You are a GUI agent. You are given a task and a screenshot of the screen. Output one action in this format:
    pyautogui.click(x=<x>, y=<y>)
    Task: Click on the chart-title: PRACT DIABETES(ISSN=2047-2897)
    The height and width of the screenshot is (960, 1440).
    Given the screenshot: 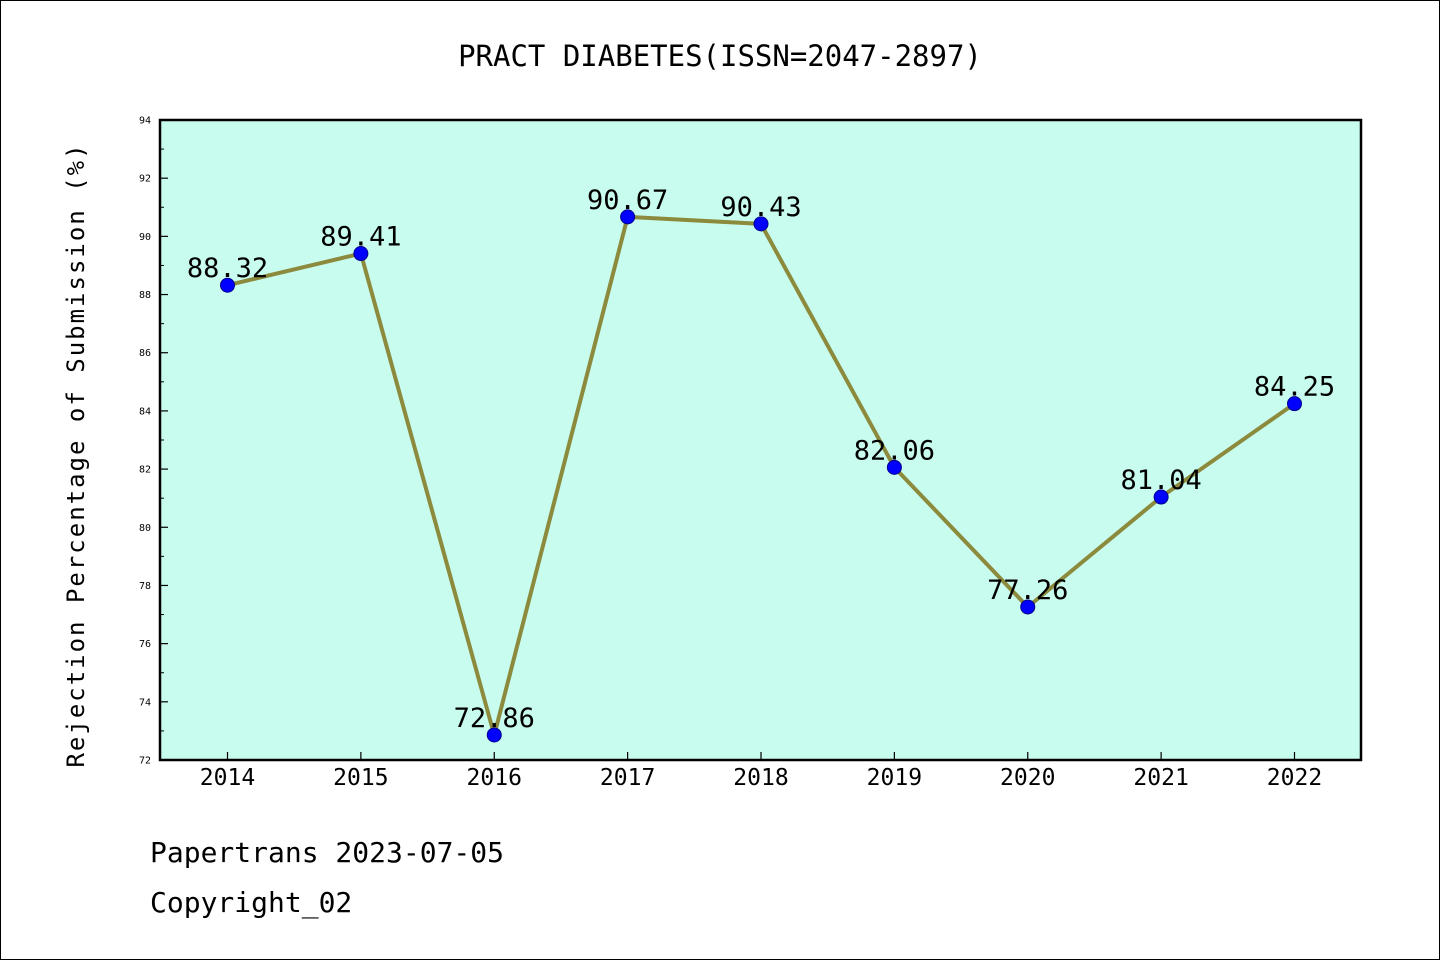 What is the action you would take?
    pyautogui.click(x=720, y=56)
    